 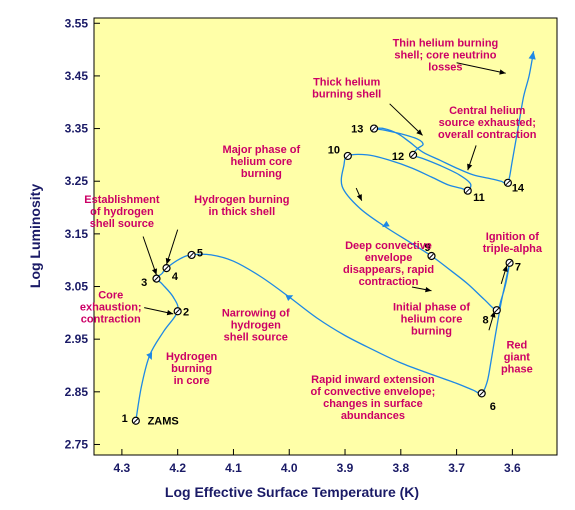 I want to click on annotation-line: helium core, so click(x=261, y=162).